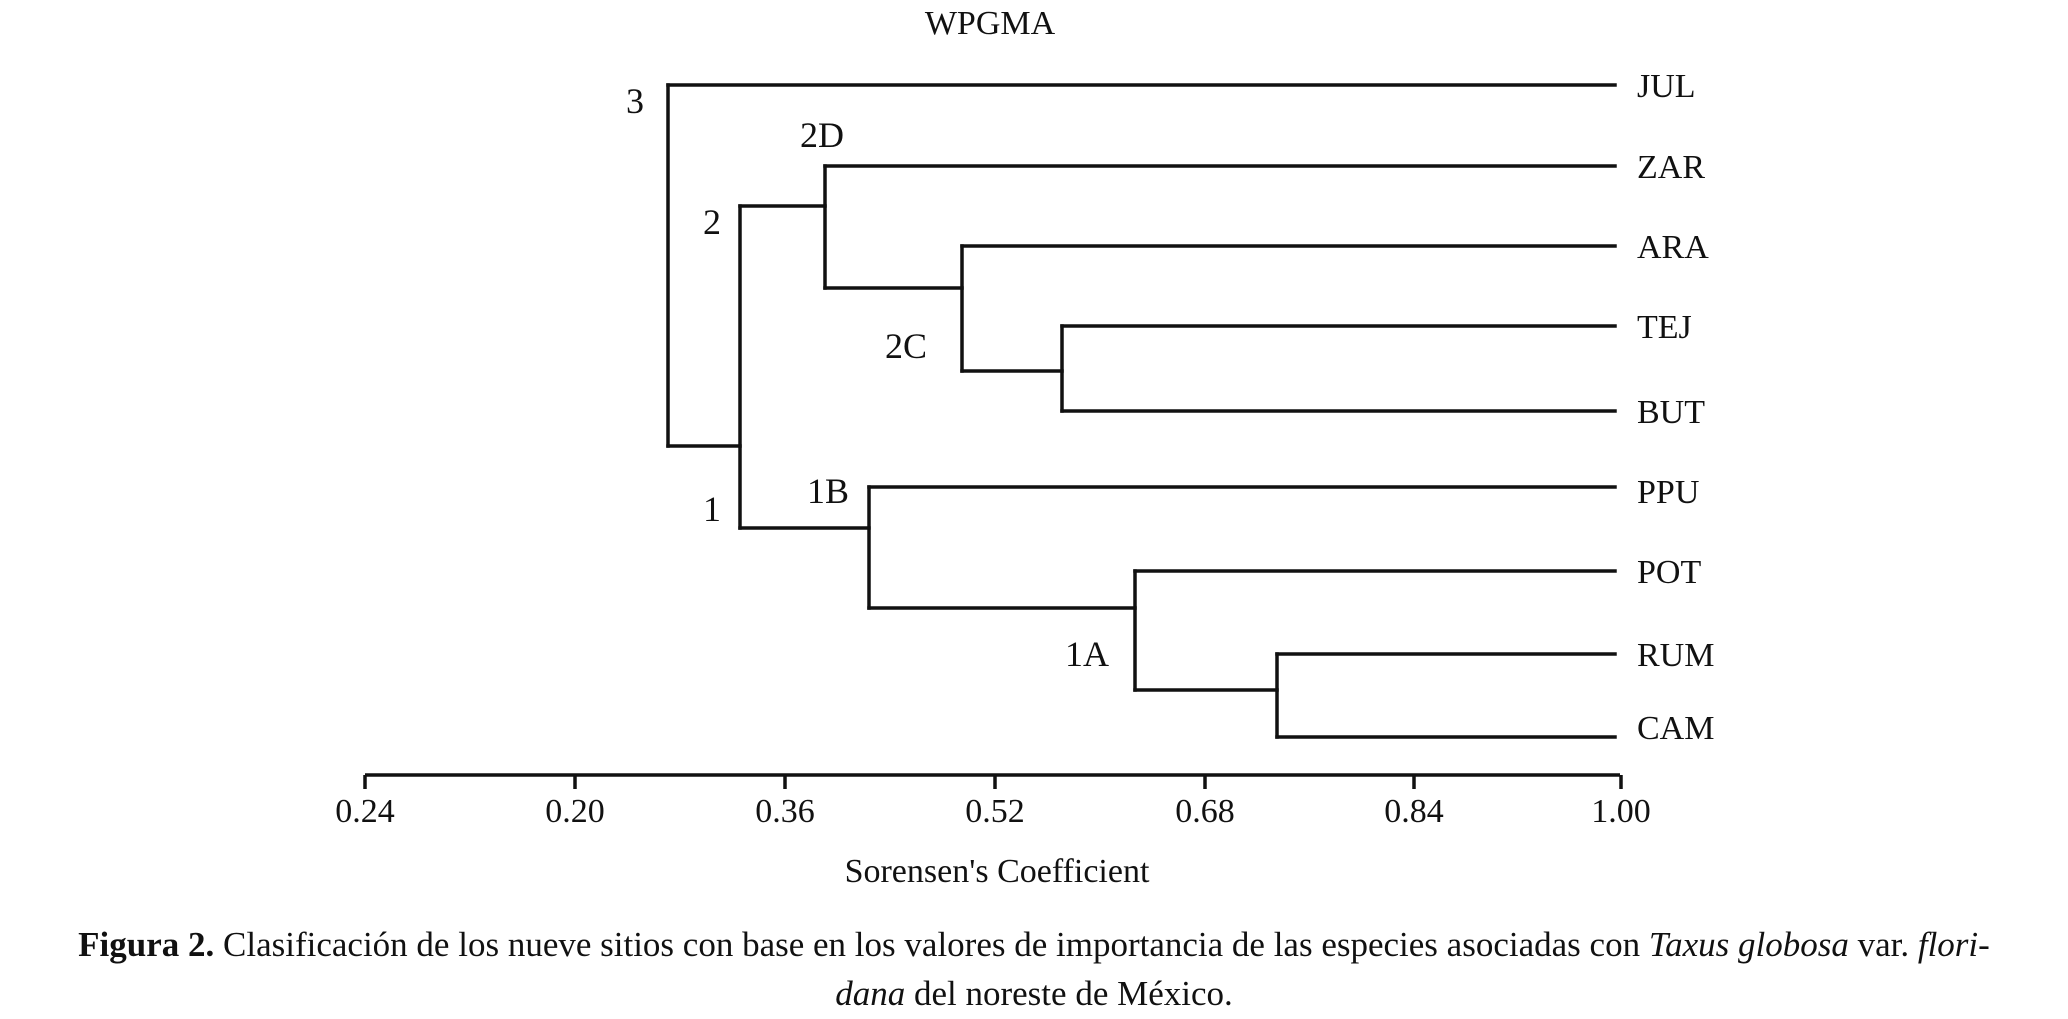  What do you see at coordinates (1671, 167) in the screenshot?
I see `leaf-label-zar: ZAR` at bounding box center [1671, 167].